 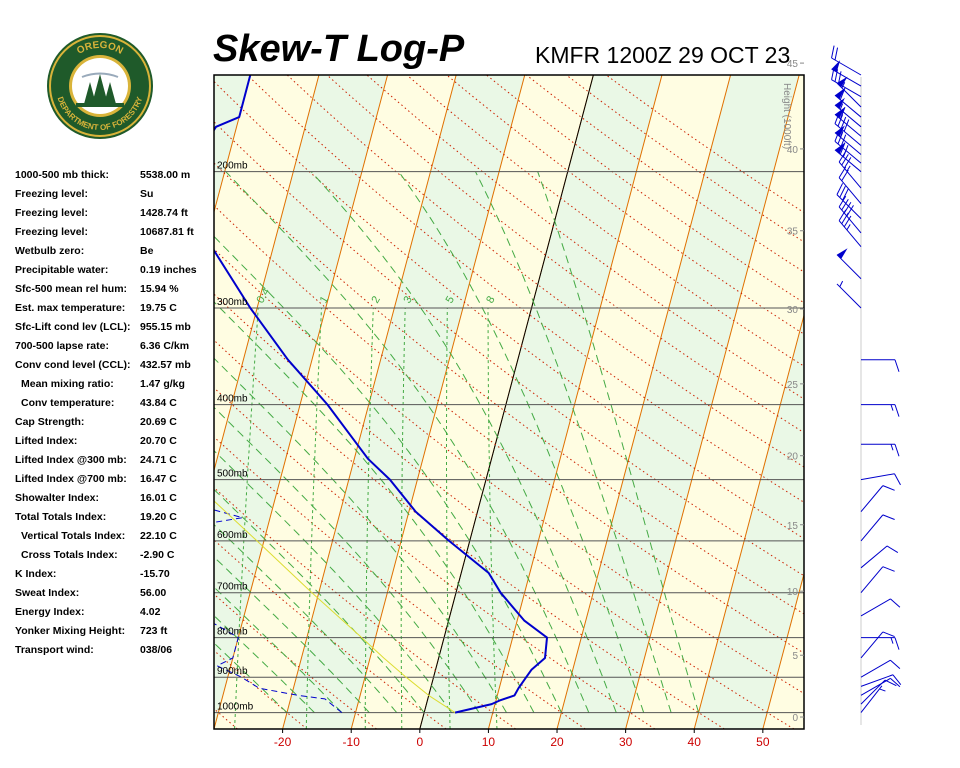 What do you see at coordinates (73, 365) in the screenshot?
I see `stat-label: Conv cond level (CCL):` at bounding box center [73, 365].